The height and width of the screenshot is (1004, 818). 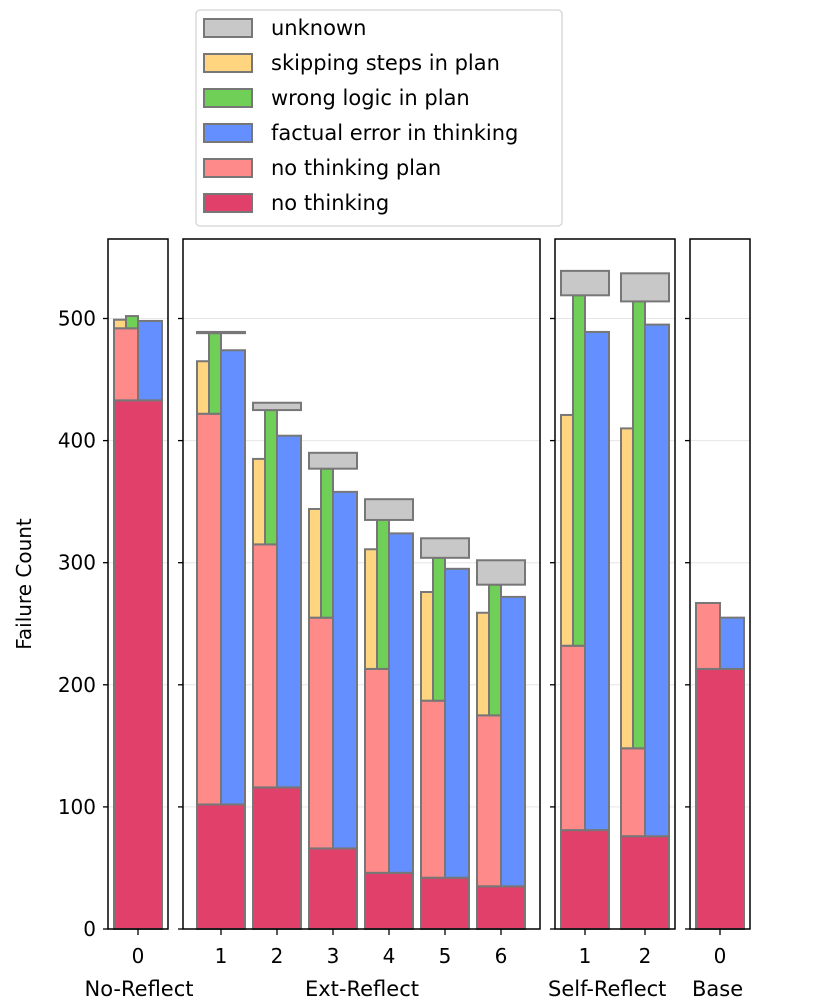 I want to click on legend-label: factual error in thinking, so click(x=394, y=133).